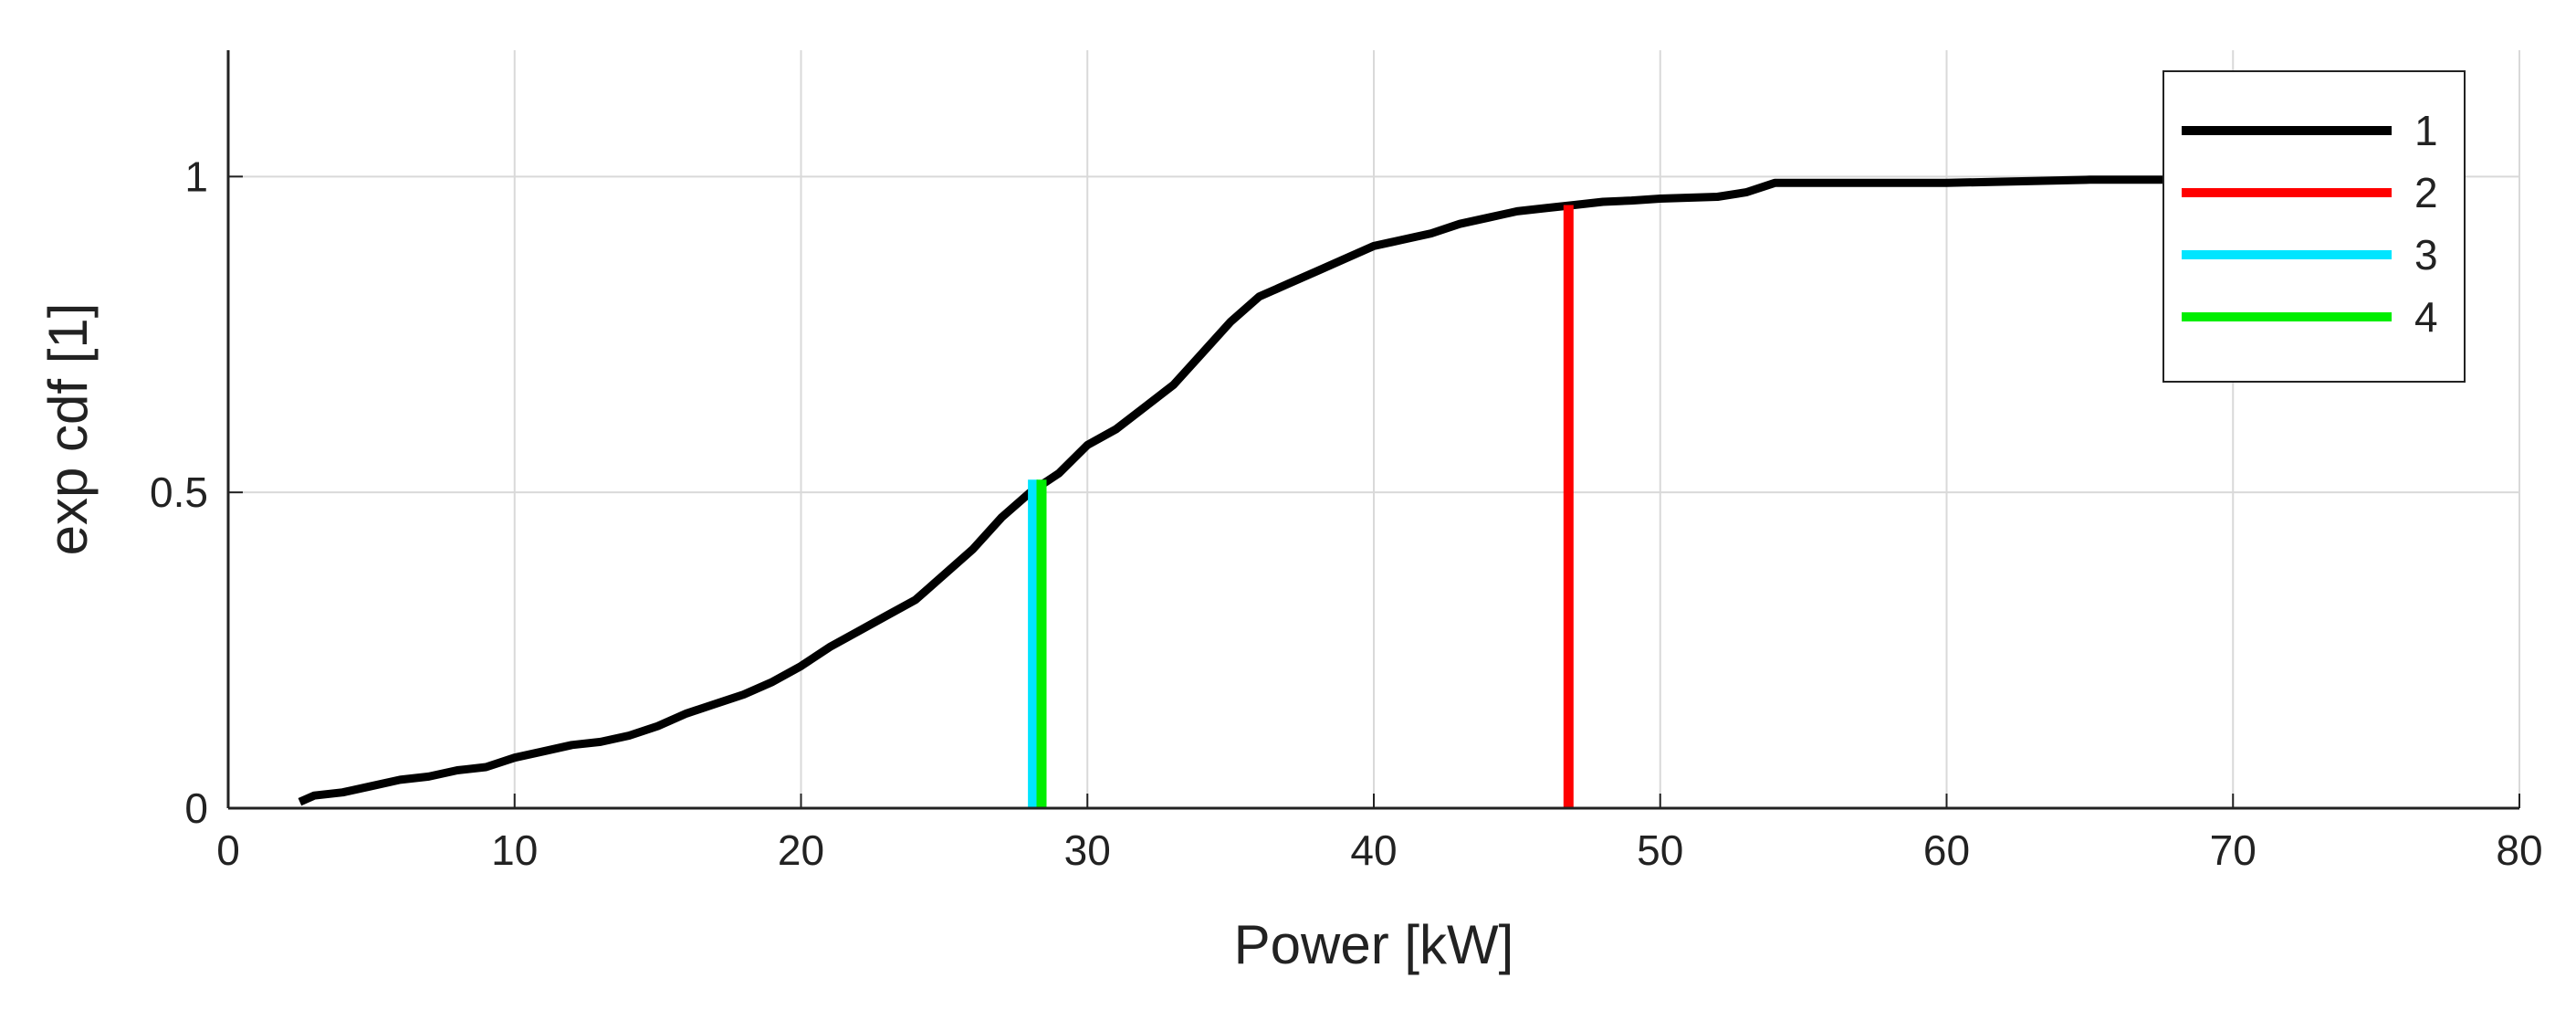 Image resolution: width=2576 pixels, height=1010 pixels. Describe the element at coordinates (1374, 850) in the screenshot. I see `x-tick-label: 40` at that location.